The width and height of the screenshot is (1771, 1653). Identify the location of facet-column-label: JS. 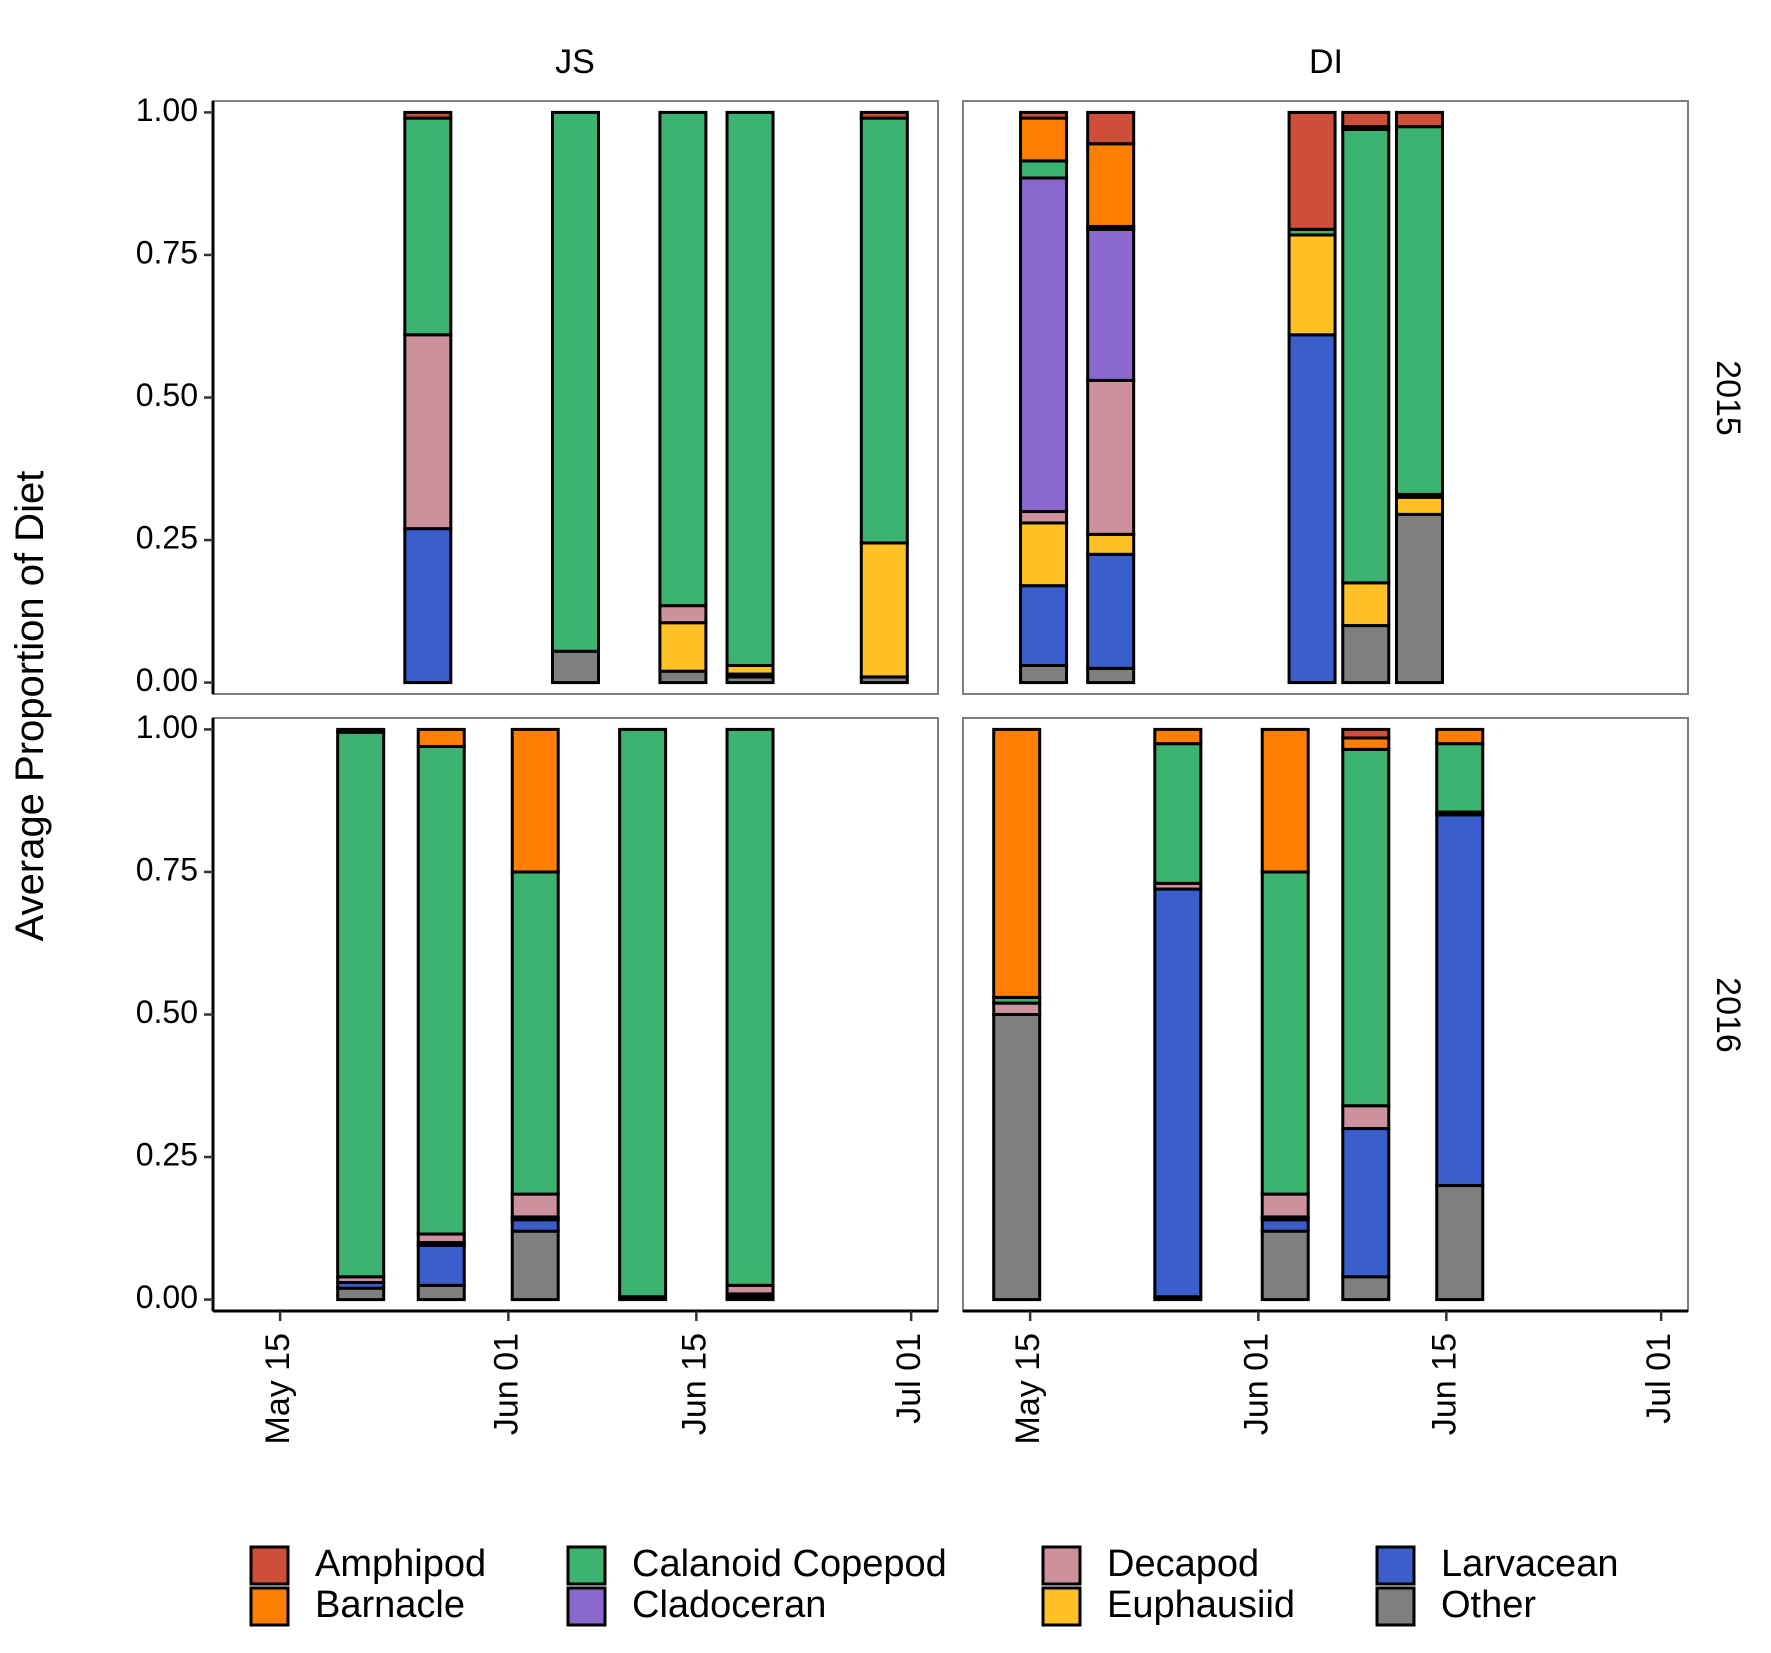
(575, 62).